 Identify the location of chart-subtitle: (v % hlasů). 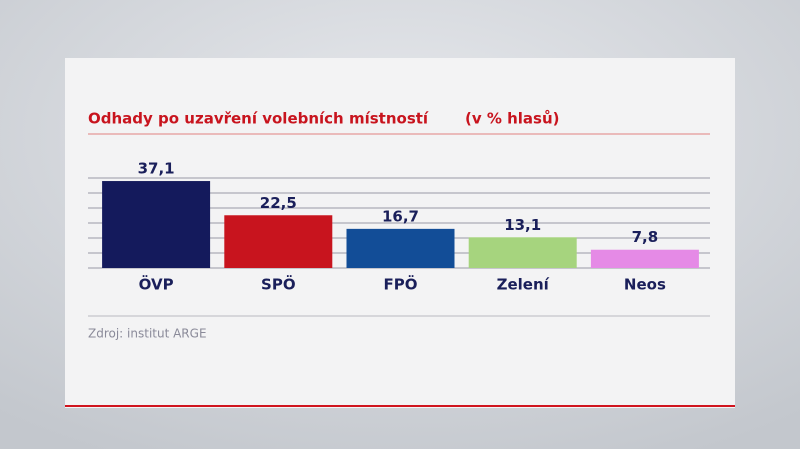
(512, 119).